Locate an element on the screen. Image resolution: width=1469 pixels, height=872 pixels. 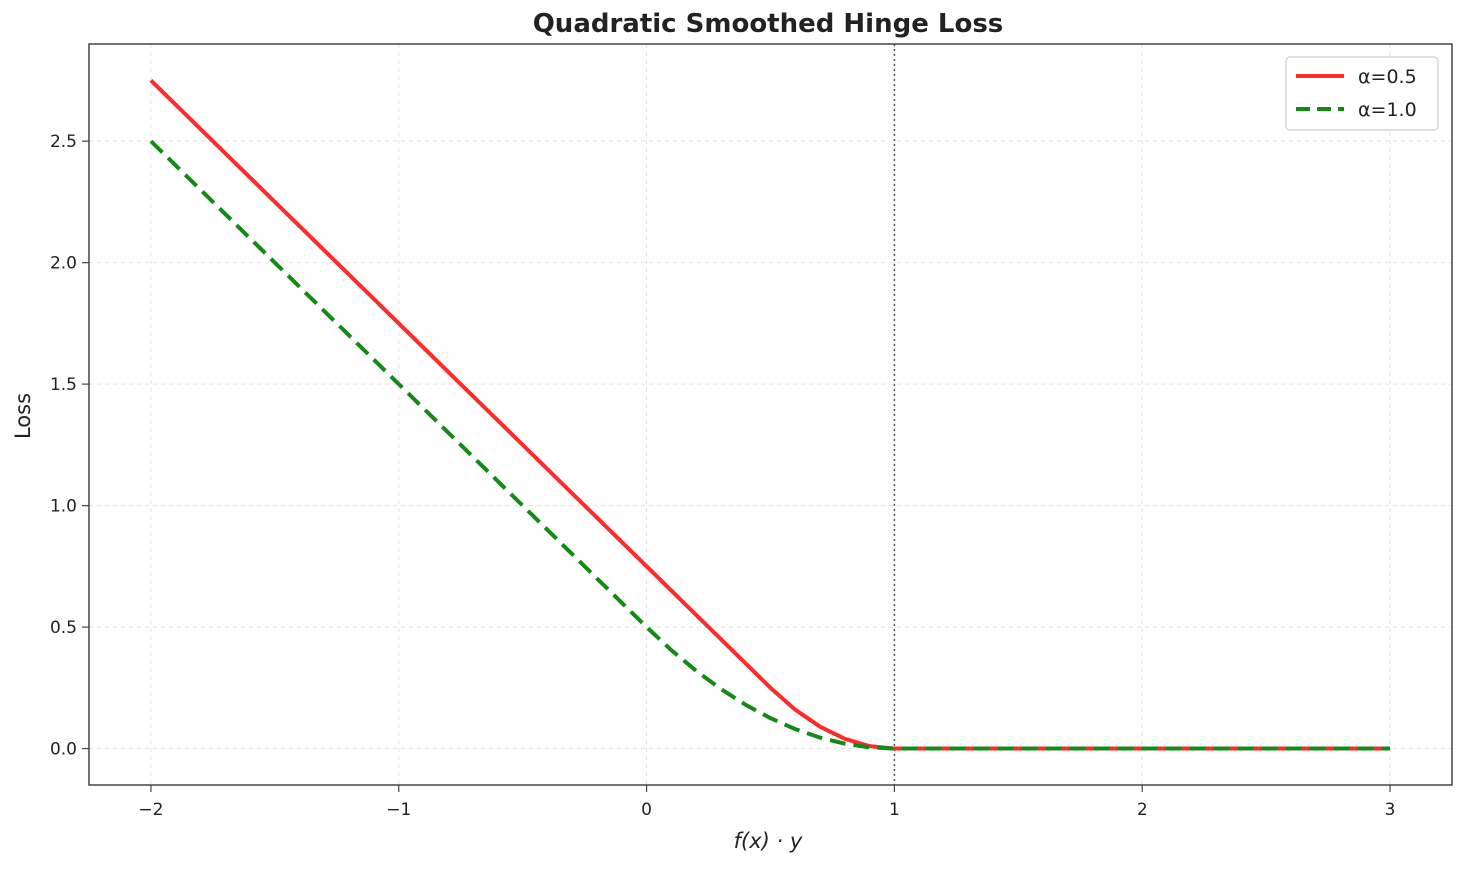
x-tick-label: 2 is located at coordinates (1142, 810).